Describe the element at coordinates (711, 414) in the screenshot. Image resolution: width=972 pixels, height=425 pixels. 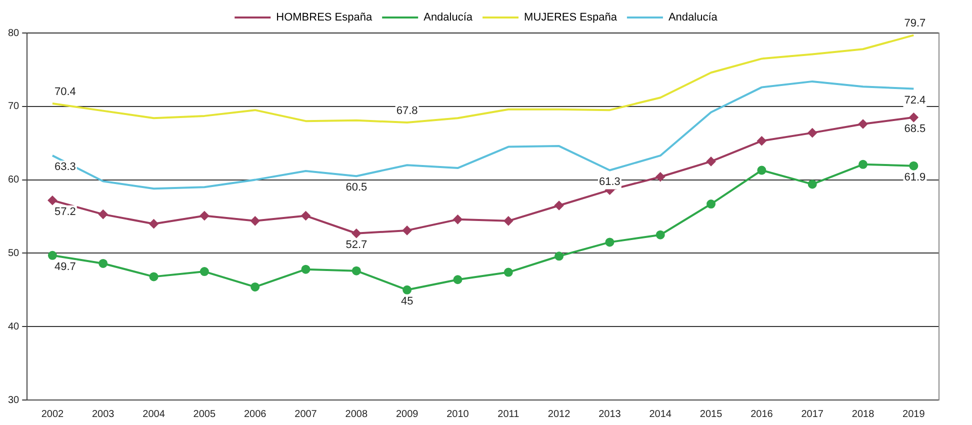
I see `x-tick-label: 2015` at that location.